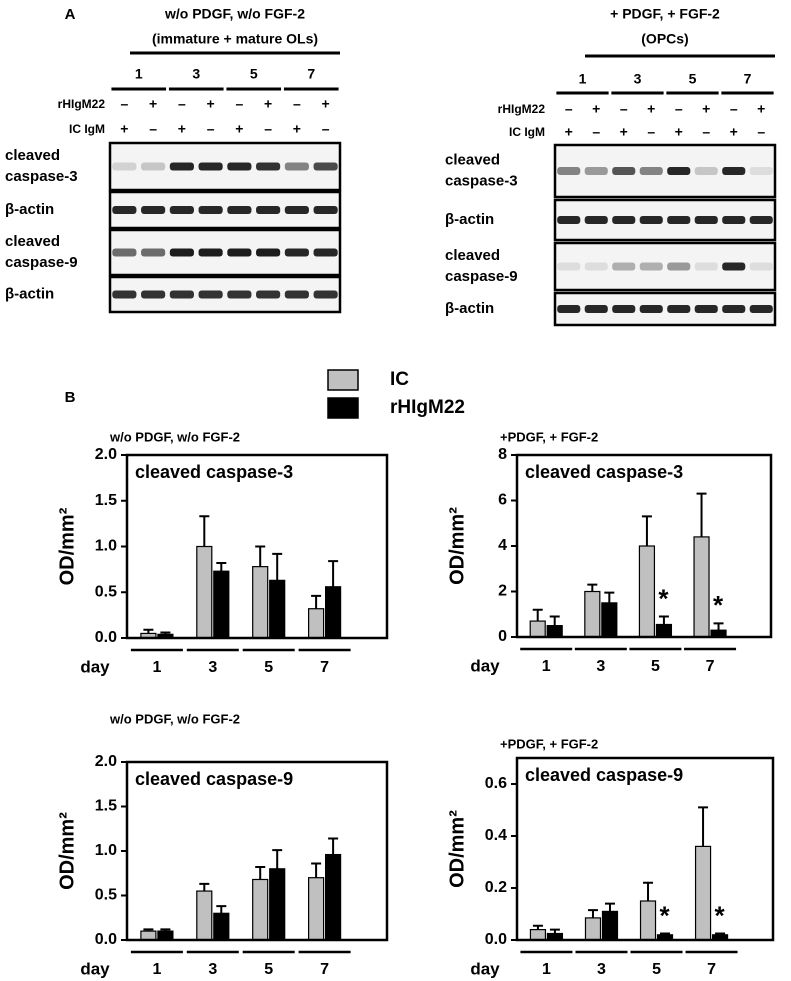  Describe the element at coordinates (549, 743) in the screenshot. I see `chart-subtitle: +PDGF, + FGF-2` at that location.